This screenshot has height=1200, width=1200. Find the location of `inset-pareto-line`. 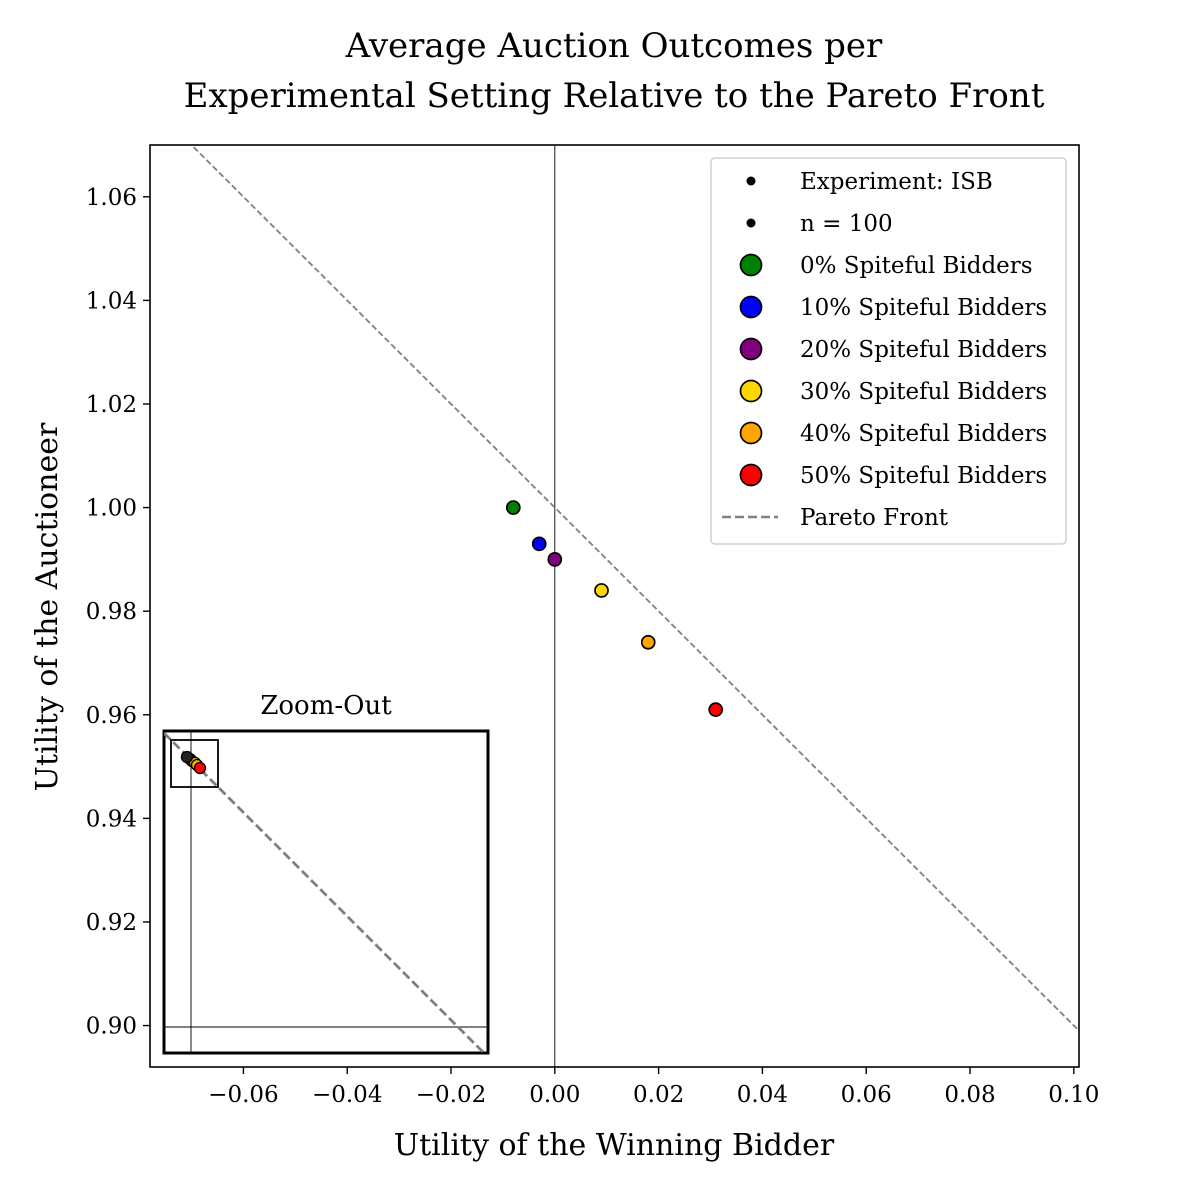

inset-pareto-line is located at coordinates (325, 892).